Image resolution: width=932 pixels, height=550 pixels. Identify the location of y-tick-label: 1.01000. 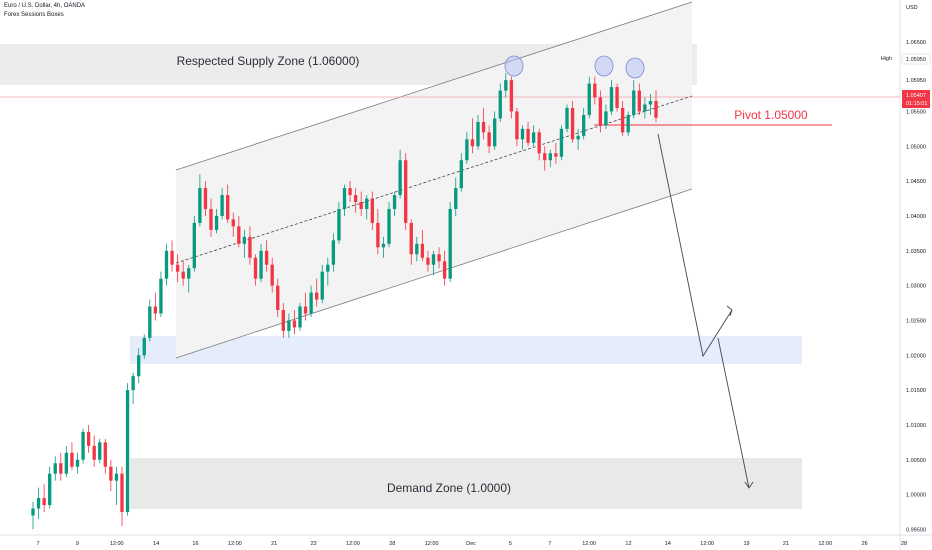
(916, 426).